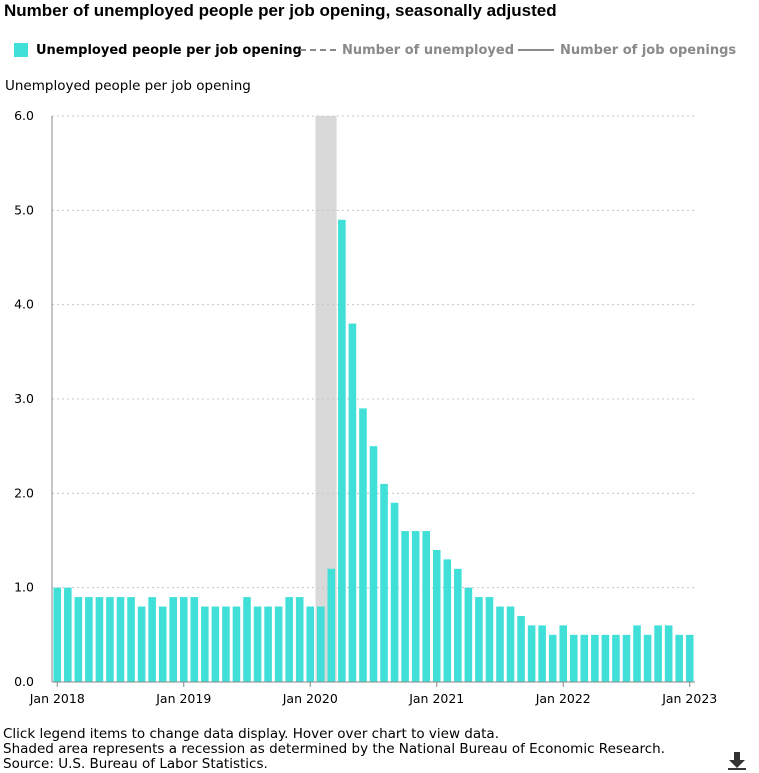 The image size is (759, 773). I want to click on x-tick-label: Jan 2021, so click(436, 698).